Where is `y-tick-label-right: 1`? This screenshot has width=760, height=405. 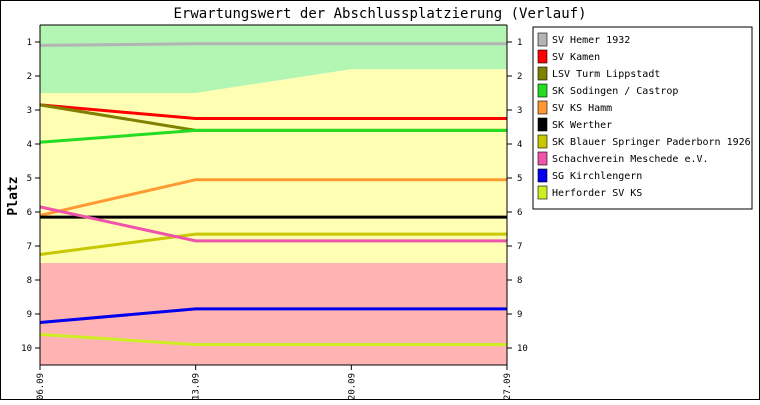 y-tick-label-right: 1 is located at coordinates (519, 43).